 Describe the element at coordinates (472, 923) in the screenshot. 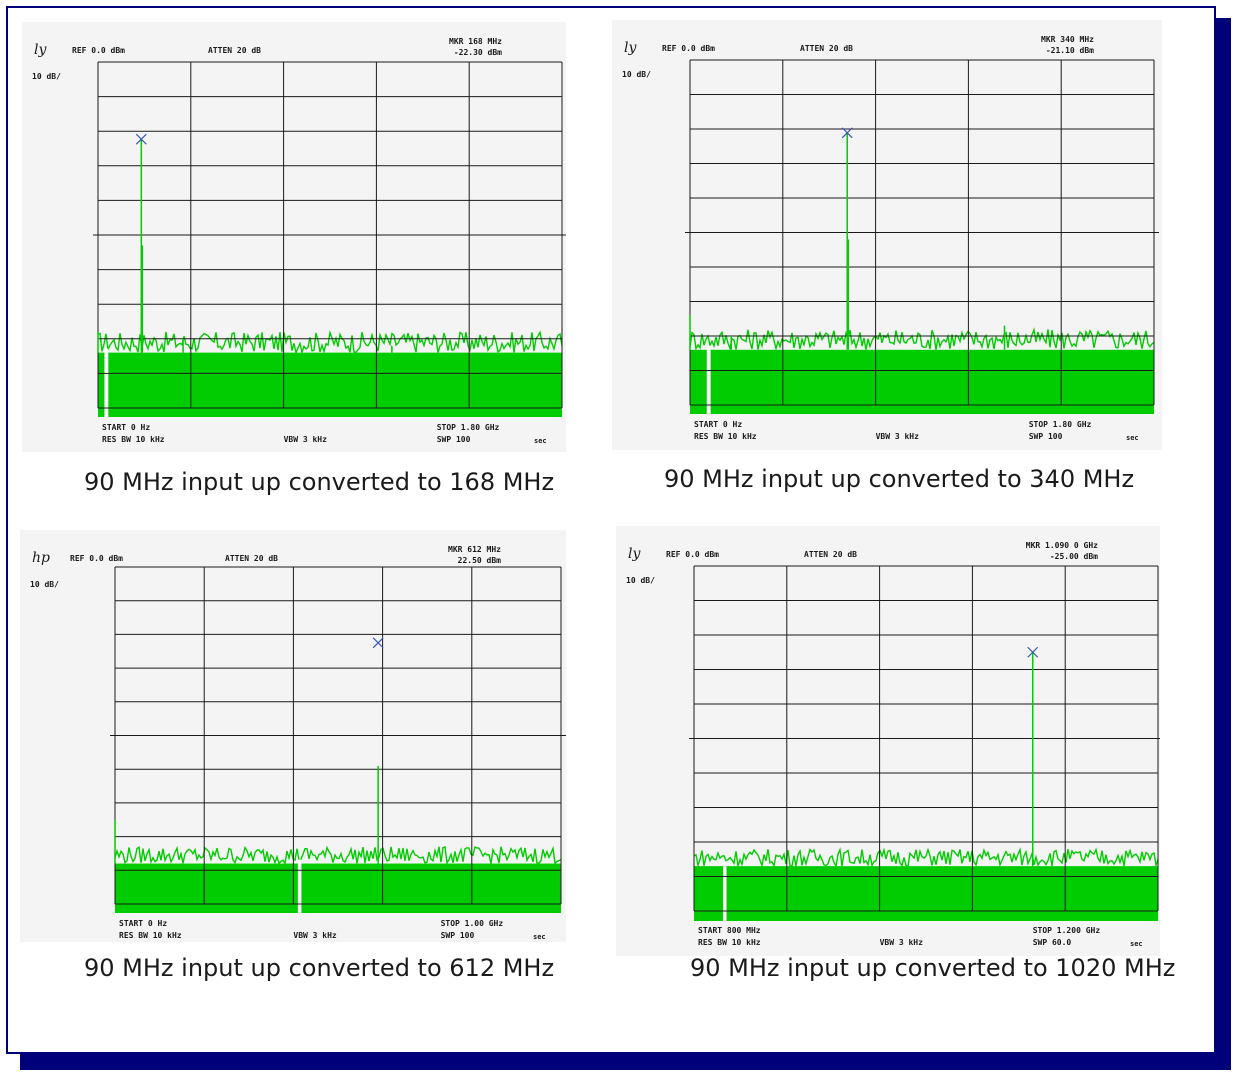

I see `stop-freq-label: STOP 1.00 GHz` at that location.